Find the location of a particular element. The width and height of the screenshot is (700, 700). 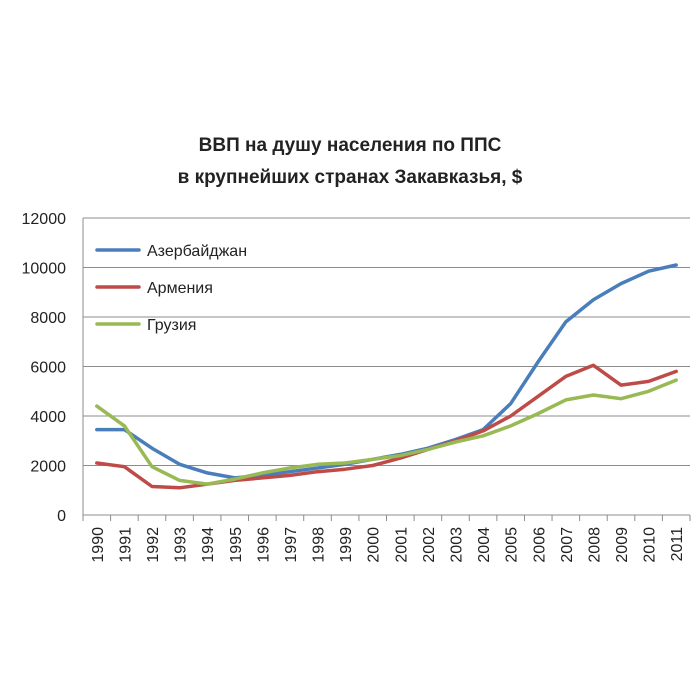

chart-title-line2: в крупнейших странах Закавказья, $ is located at coordinates (350, 177).